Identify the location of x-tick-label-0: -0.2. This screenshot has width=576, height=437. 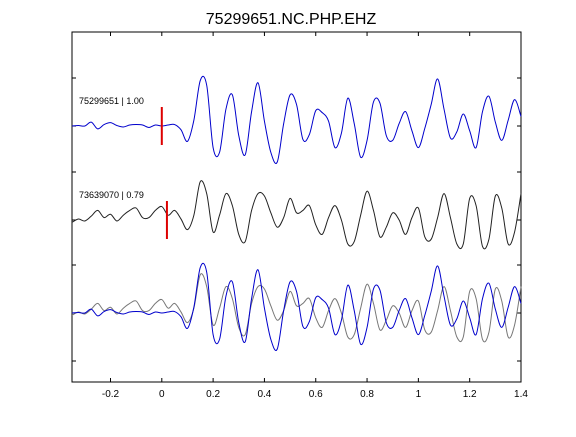
(111, 394).